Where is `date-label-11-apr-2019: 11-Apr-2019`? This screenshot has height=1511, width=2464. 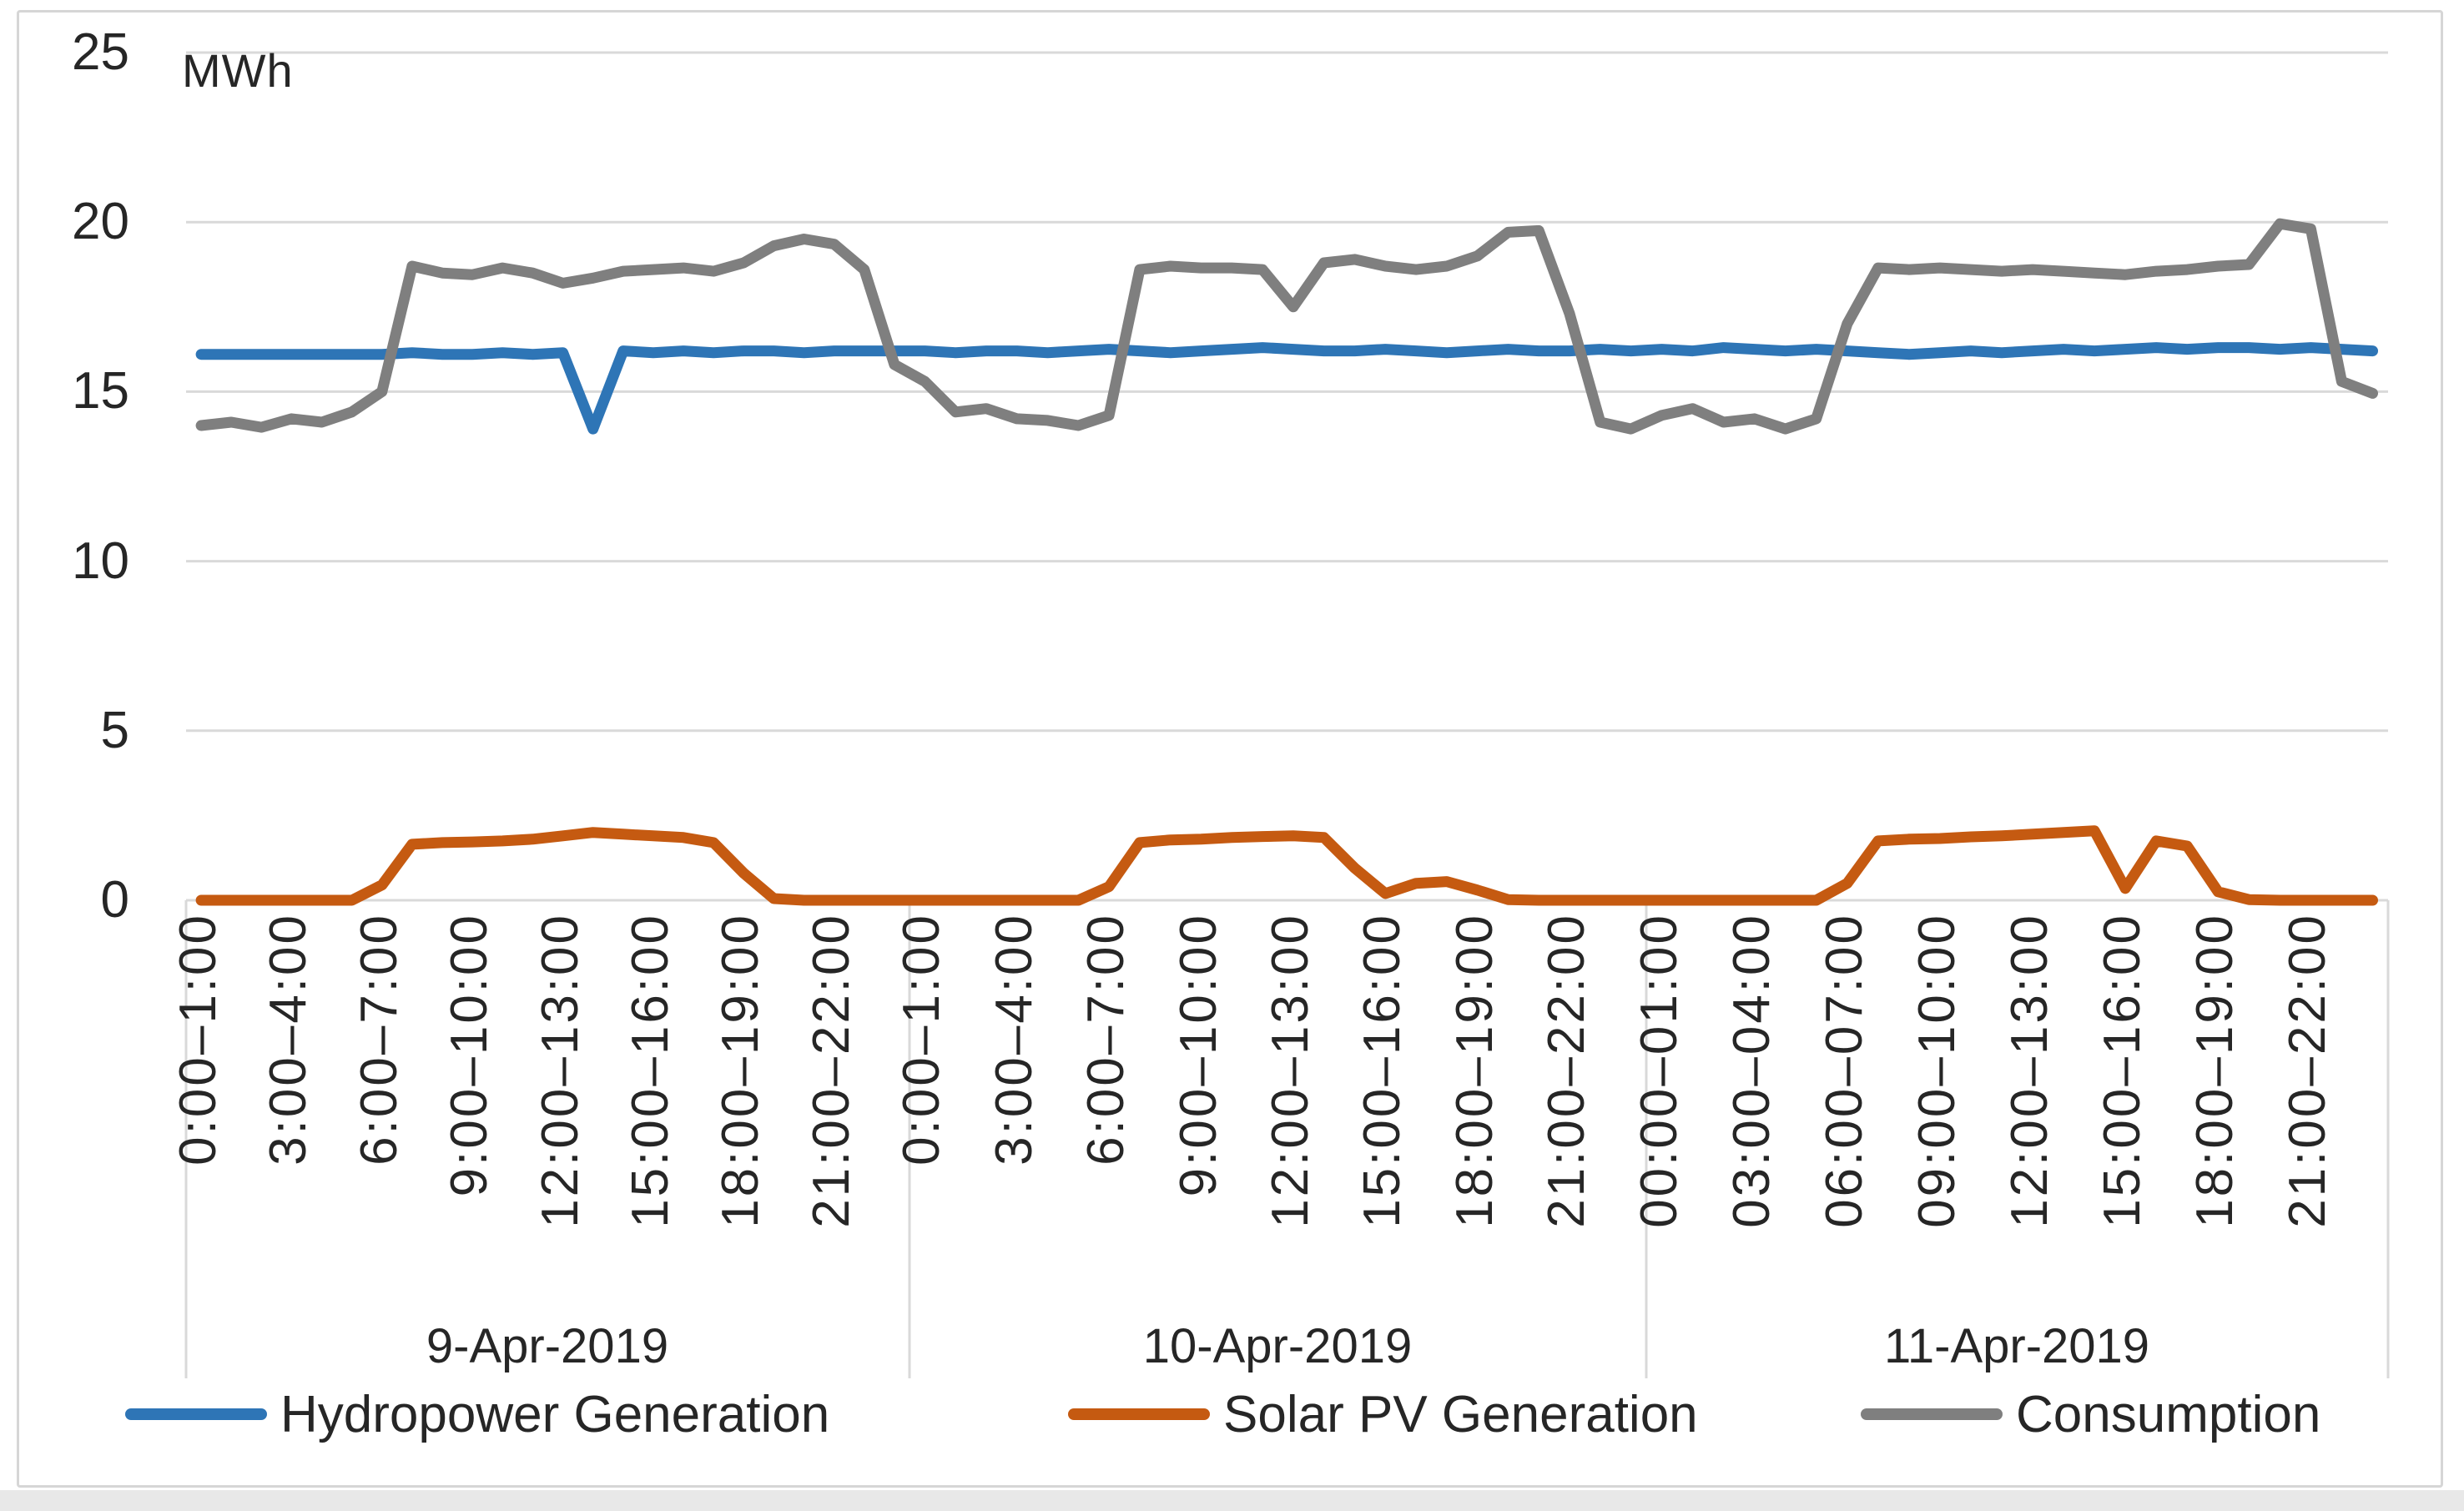
date-label-11-apr-2019: 11-Apr-2019 is located at coordinates (2016, 1346).